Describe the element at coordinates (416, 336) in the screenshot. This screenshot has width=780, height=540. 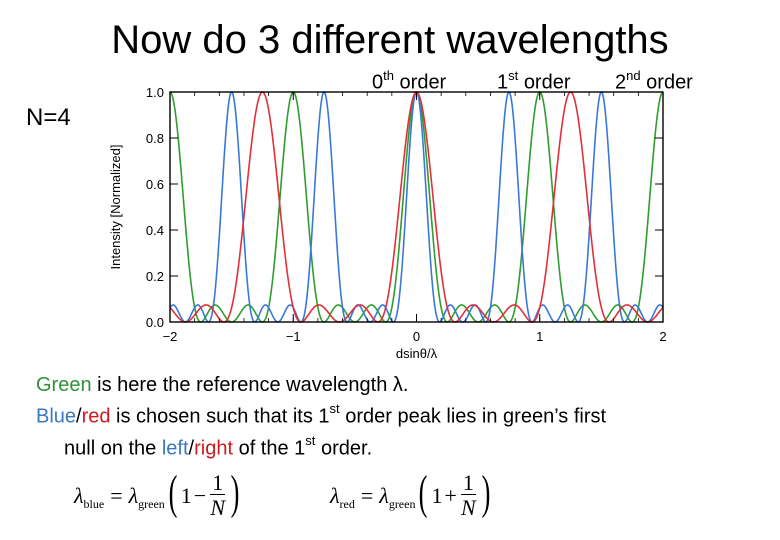
I see `x-tick-label-2: 0` at that location.